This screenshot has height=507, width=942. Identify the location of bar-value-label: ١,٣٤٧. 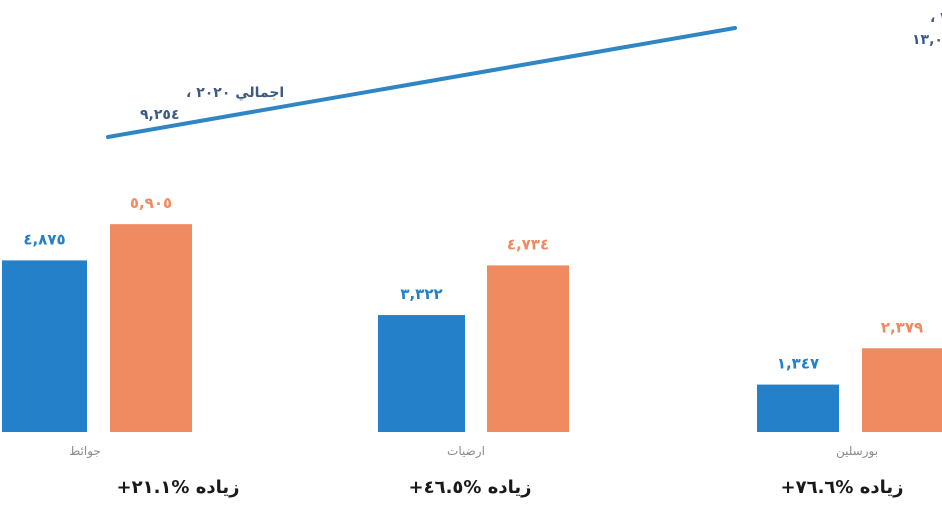
(798, 364).